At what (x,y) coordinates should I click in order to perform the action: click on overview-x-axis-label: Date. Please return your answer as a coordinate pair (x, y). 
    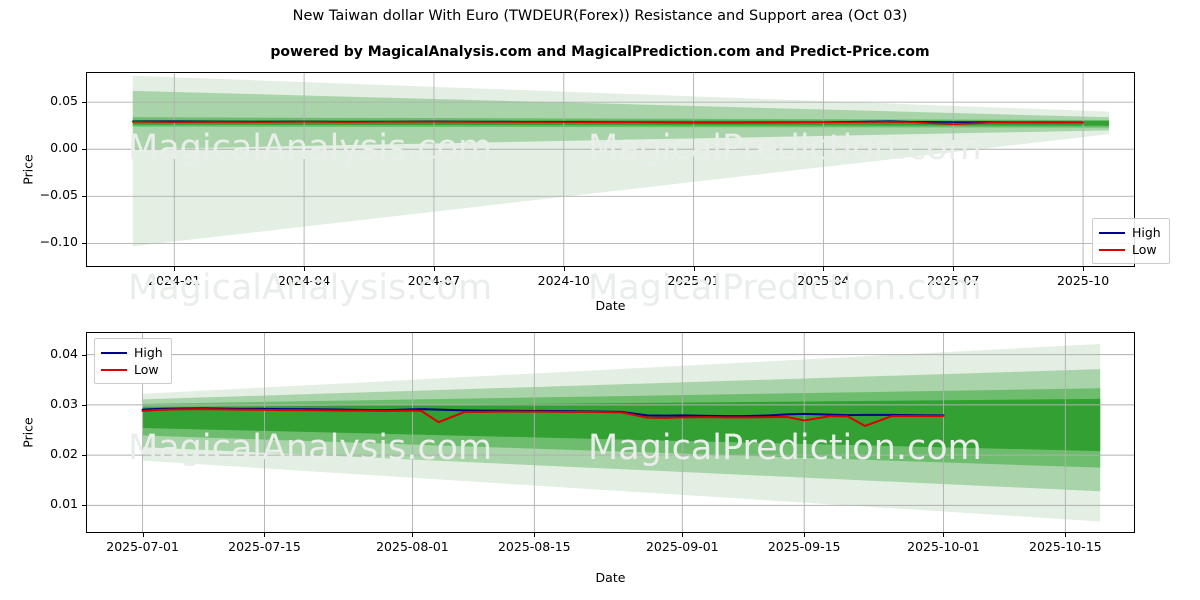
    Looking at the image, I should click on (610, 305).